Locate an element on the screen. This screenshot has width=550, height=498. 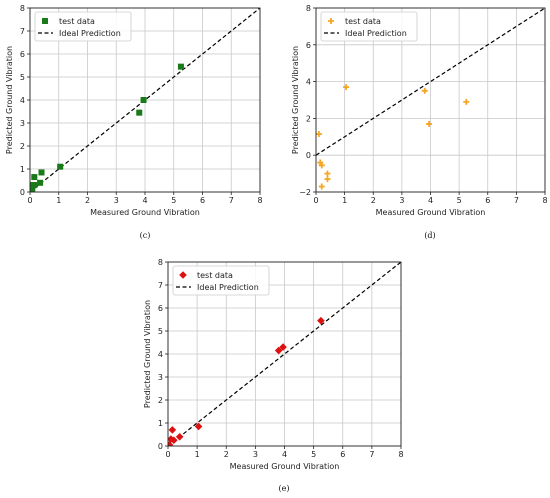
panel-caption: (d) is located at coordinates (429, 235).